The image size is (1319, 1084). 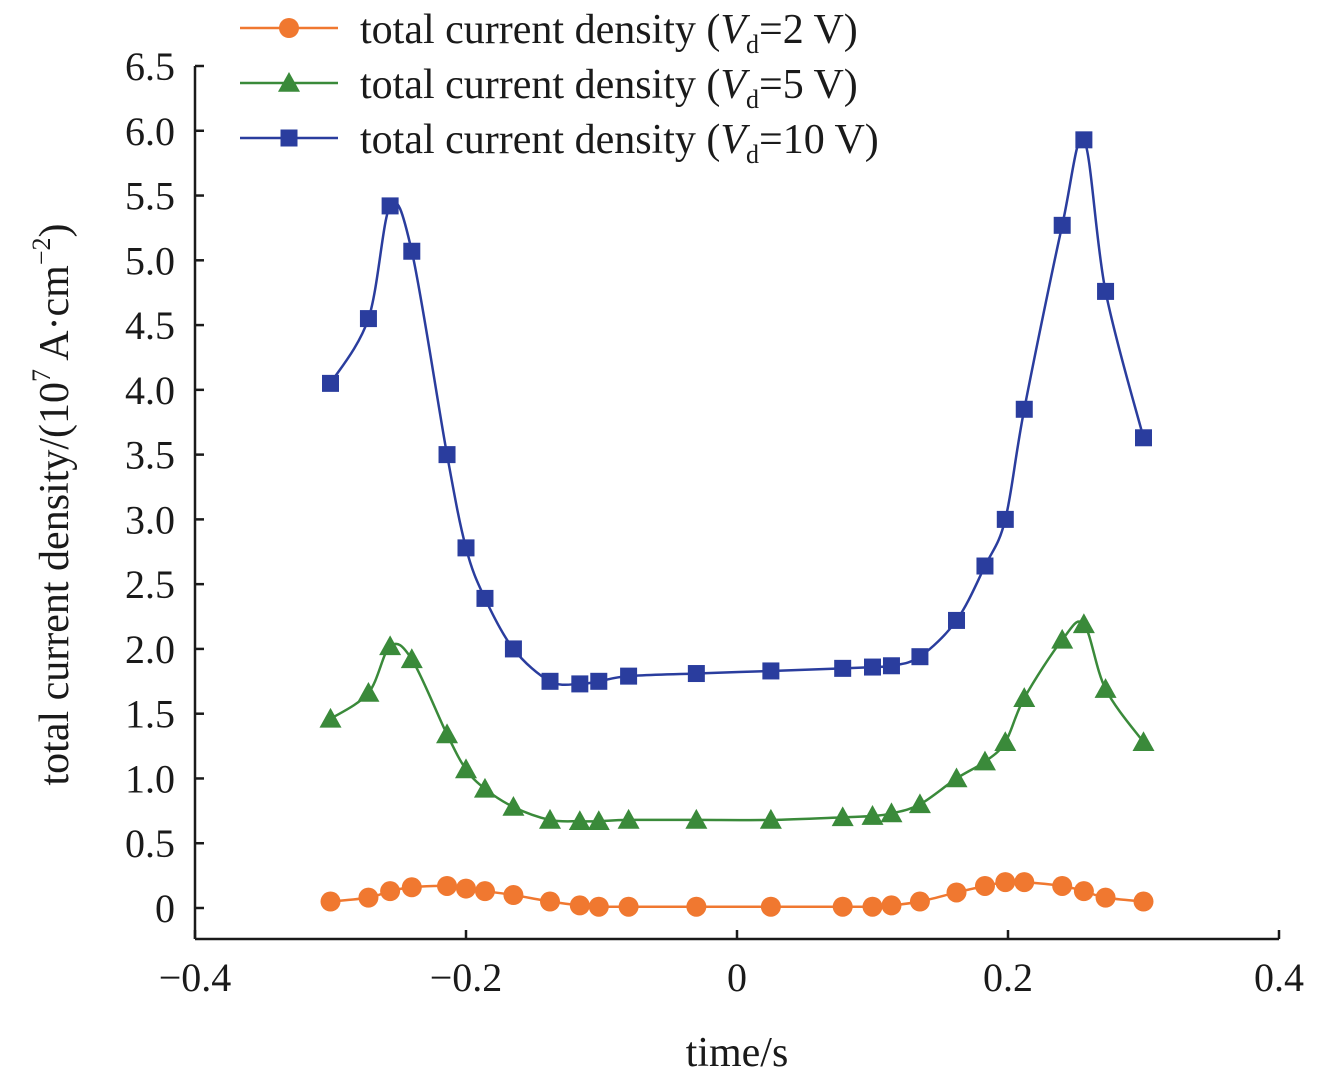 What do you see at coordinates (52, 504) in the screenshot?
I see `y-axis-title: total current density/(107 A·cm−2)` at bounding box center [52, 504].